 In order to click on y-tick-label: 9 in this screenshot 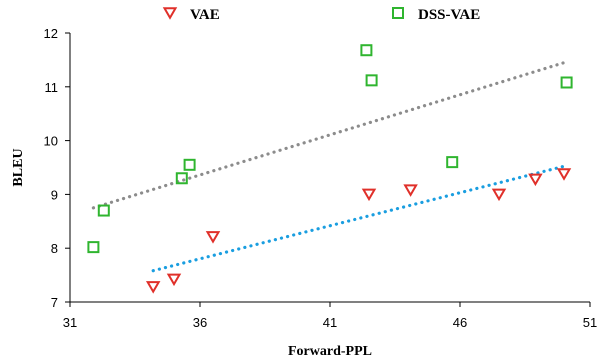, I will do `click(54, 194)`.